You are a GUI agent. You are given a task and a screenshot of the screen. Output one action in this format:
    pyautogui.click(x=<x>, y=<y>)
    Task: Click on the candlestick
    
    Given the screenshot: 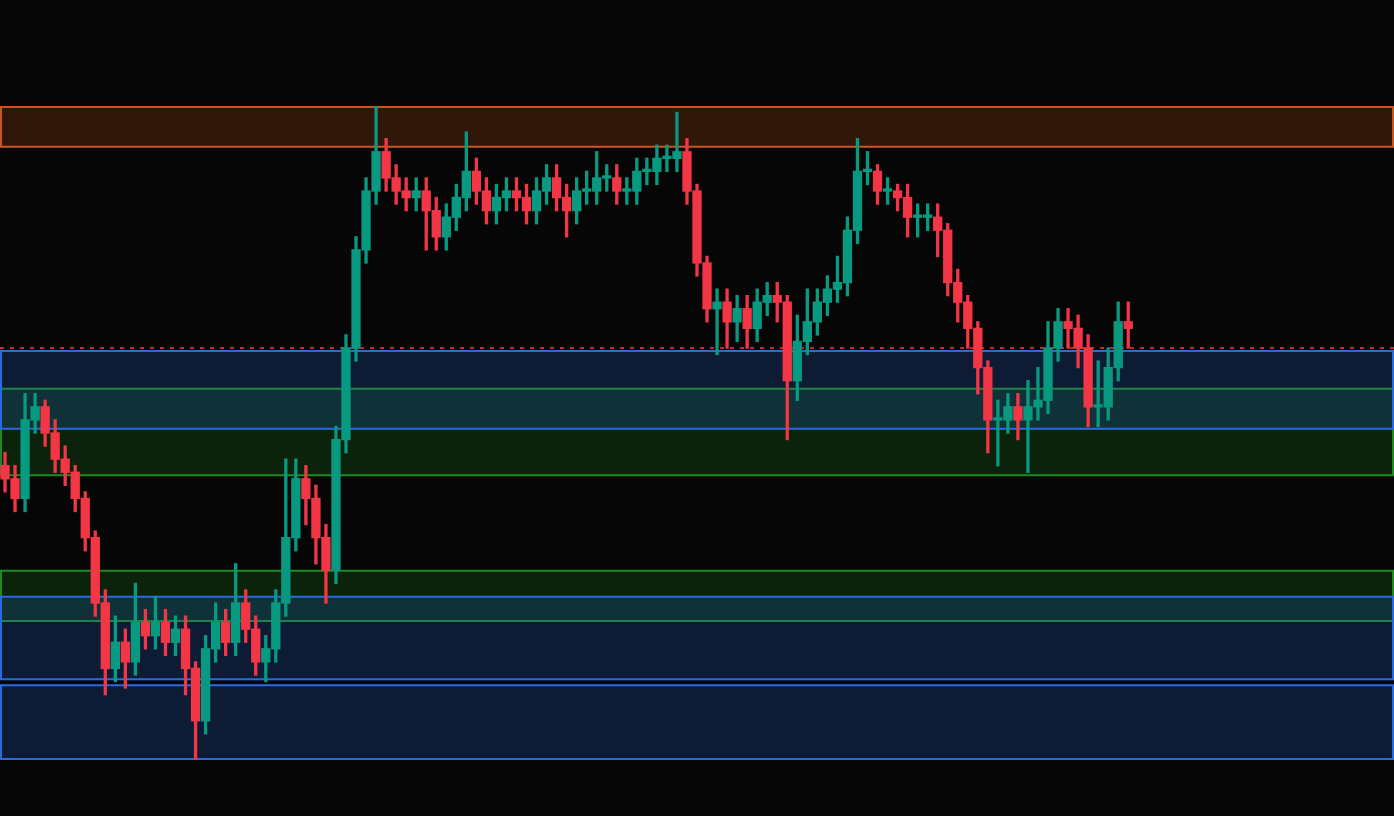 What is the action you would take?
    pyautogui.click(x=717, y=322)
    